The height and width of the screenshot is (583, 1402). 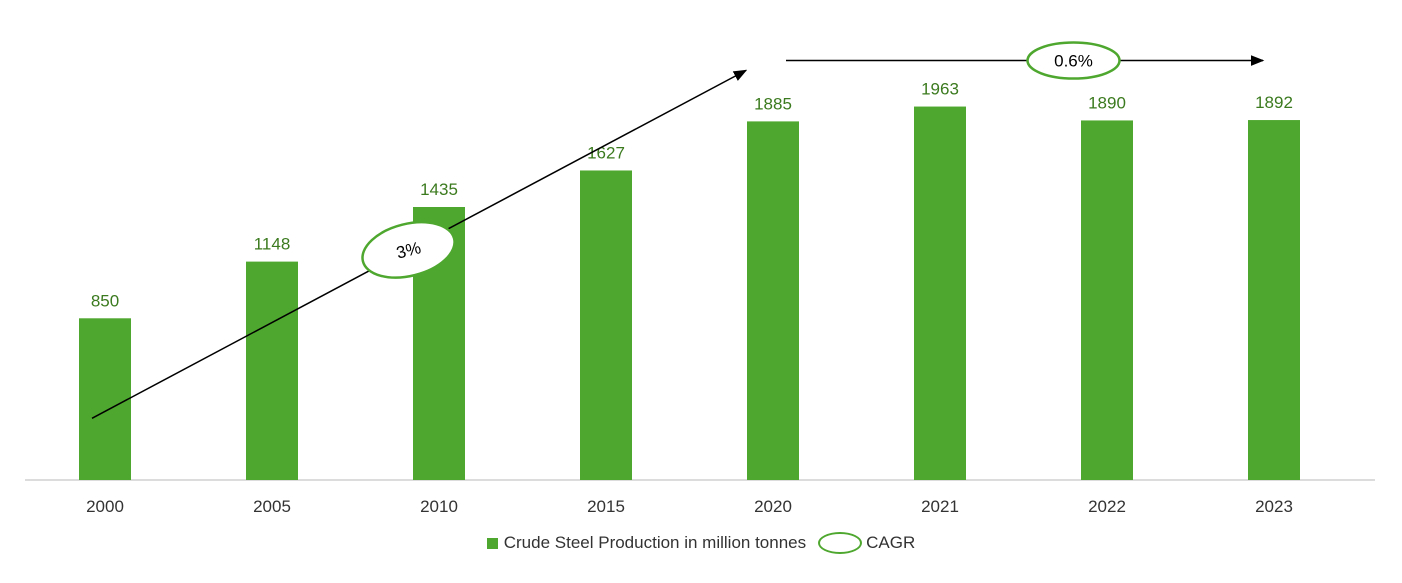 I want to click on legend-ellipse-swatch, so click(x=840, y=543).